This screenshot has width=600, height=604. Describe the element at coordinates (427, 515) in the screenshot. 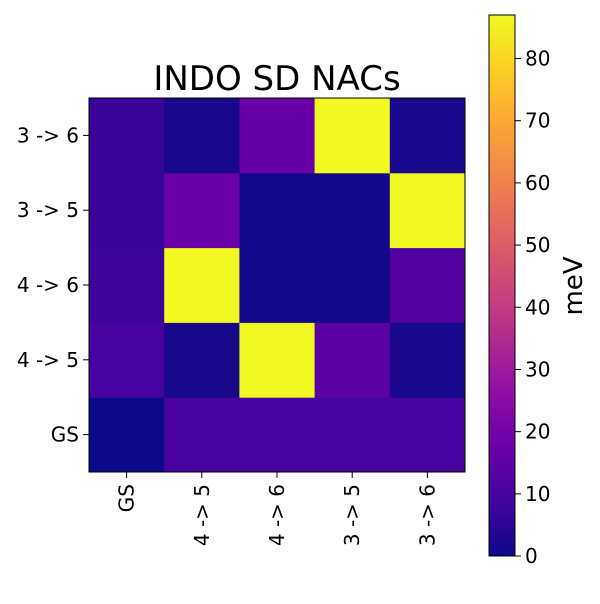

I see `x-tick-label: 3 -> 6` at that location.